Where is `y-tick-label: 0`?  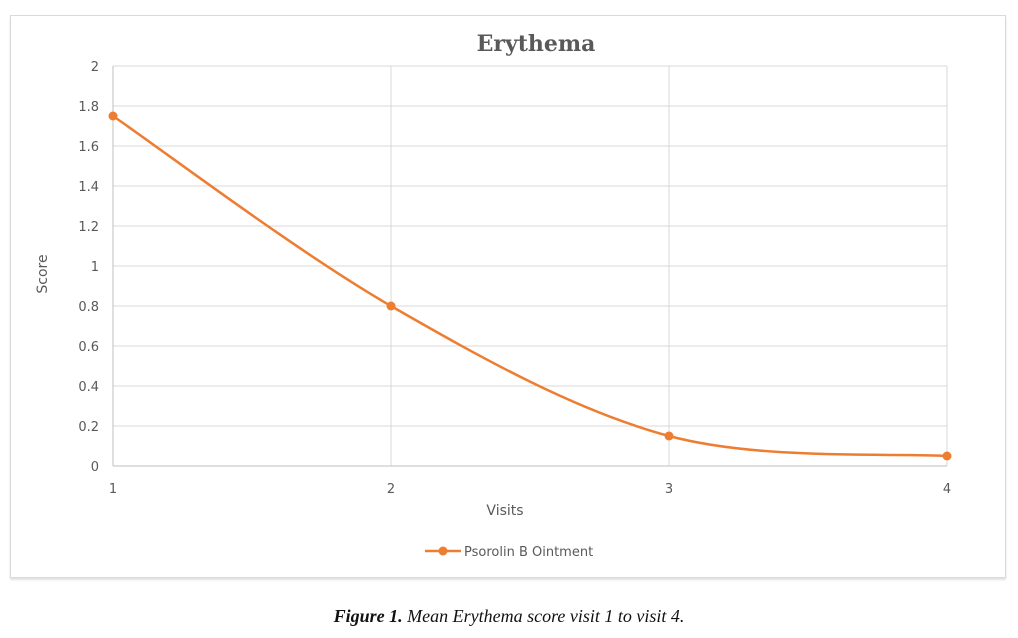
y-tick-label: 0 is located at coordinates (95, 467).